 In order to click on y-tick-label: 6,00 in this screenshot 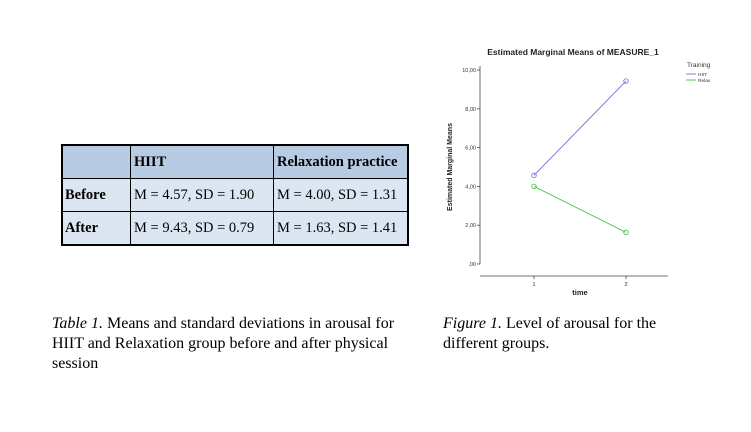, I will do `click(470, 149)`.